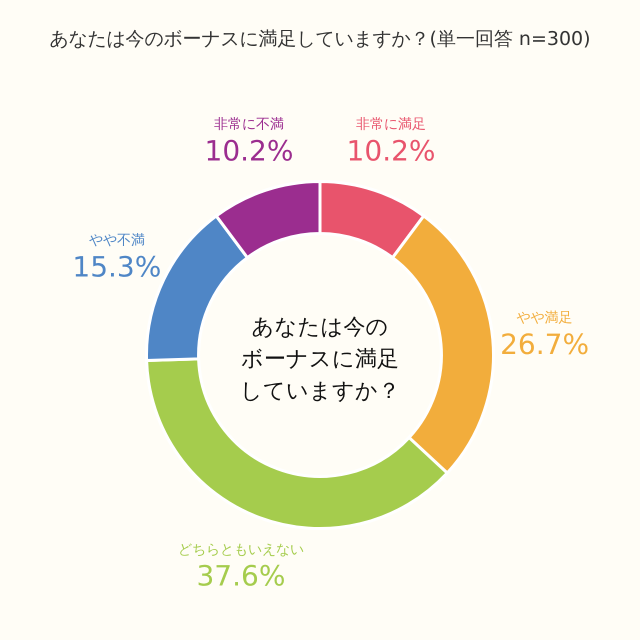  I want to click on slice-label: やや満足, so click(544, 318).